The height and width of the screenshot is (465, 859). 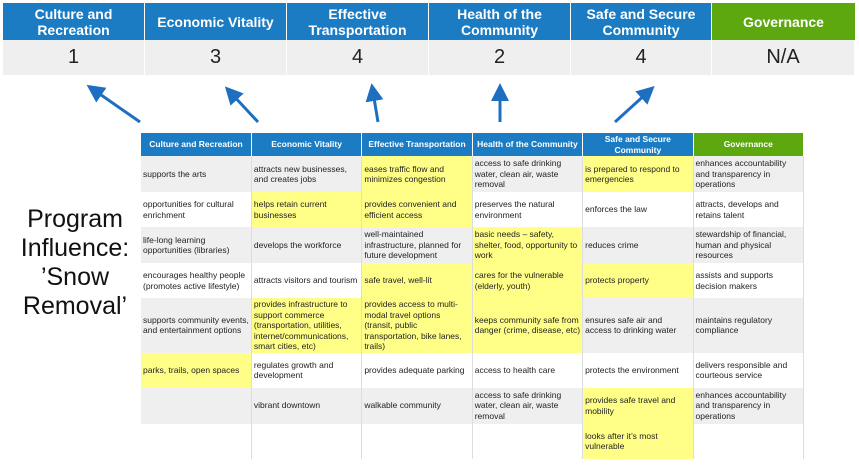 I want to click on table-cell: vibrant downtown, so click(x=307, y=405).